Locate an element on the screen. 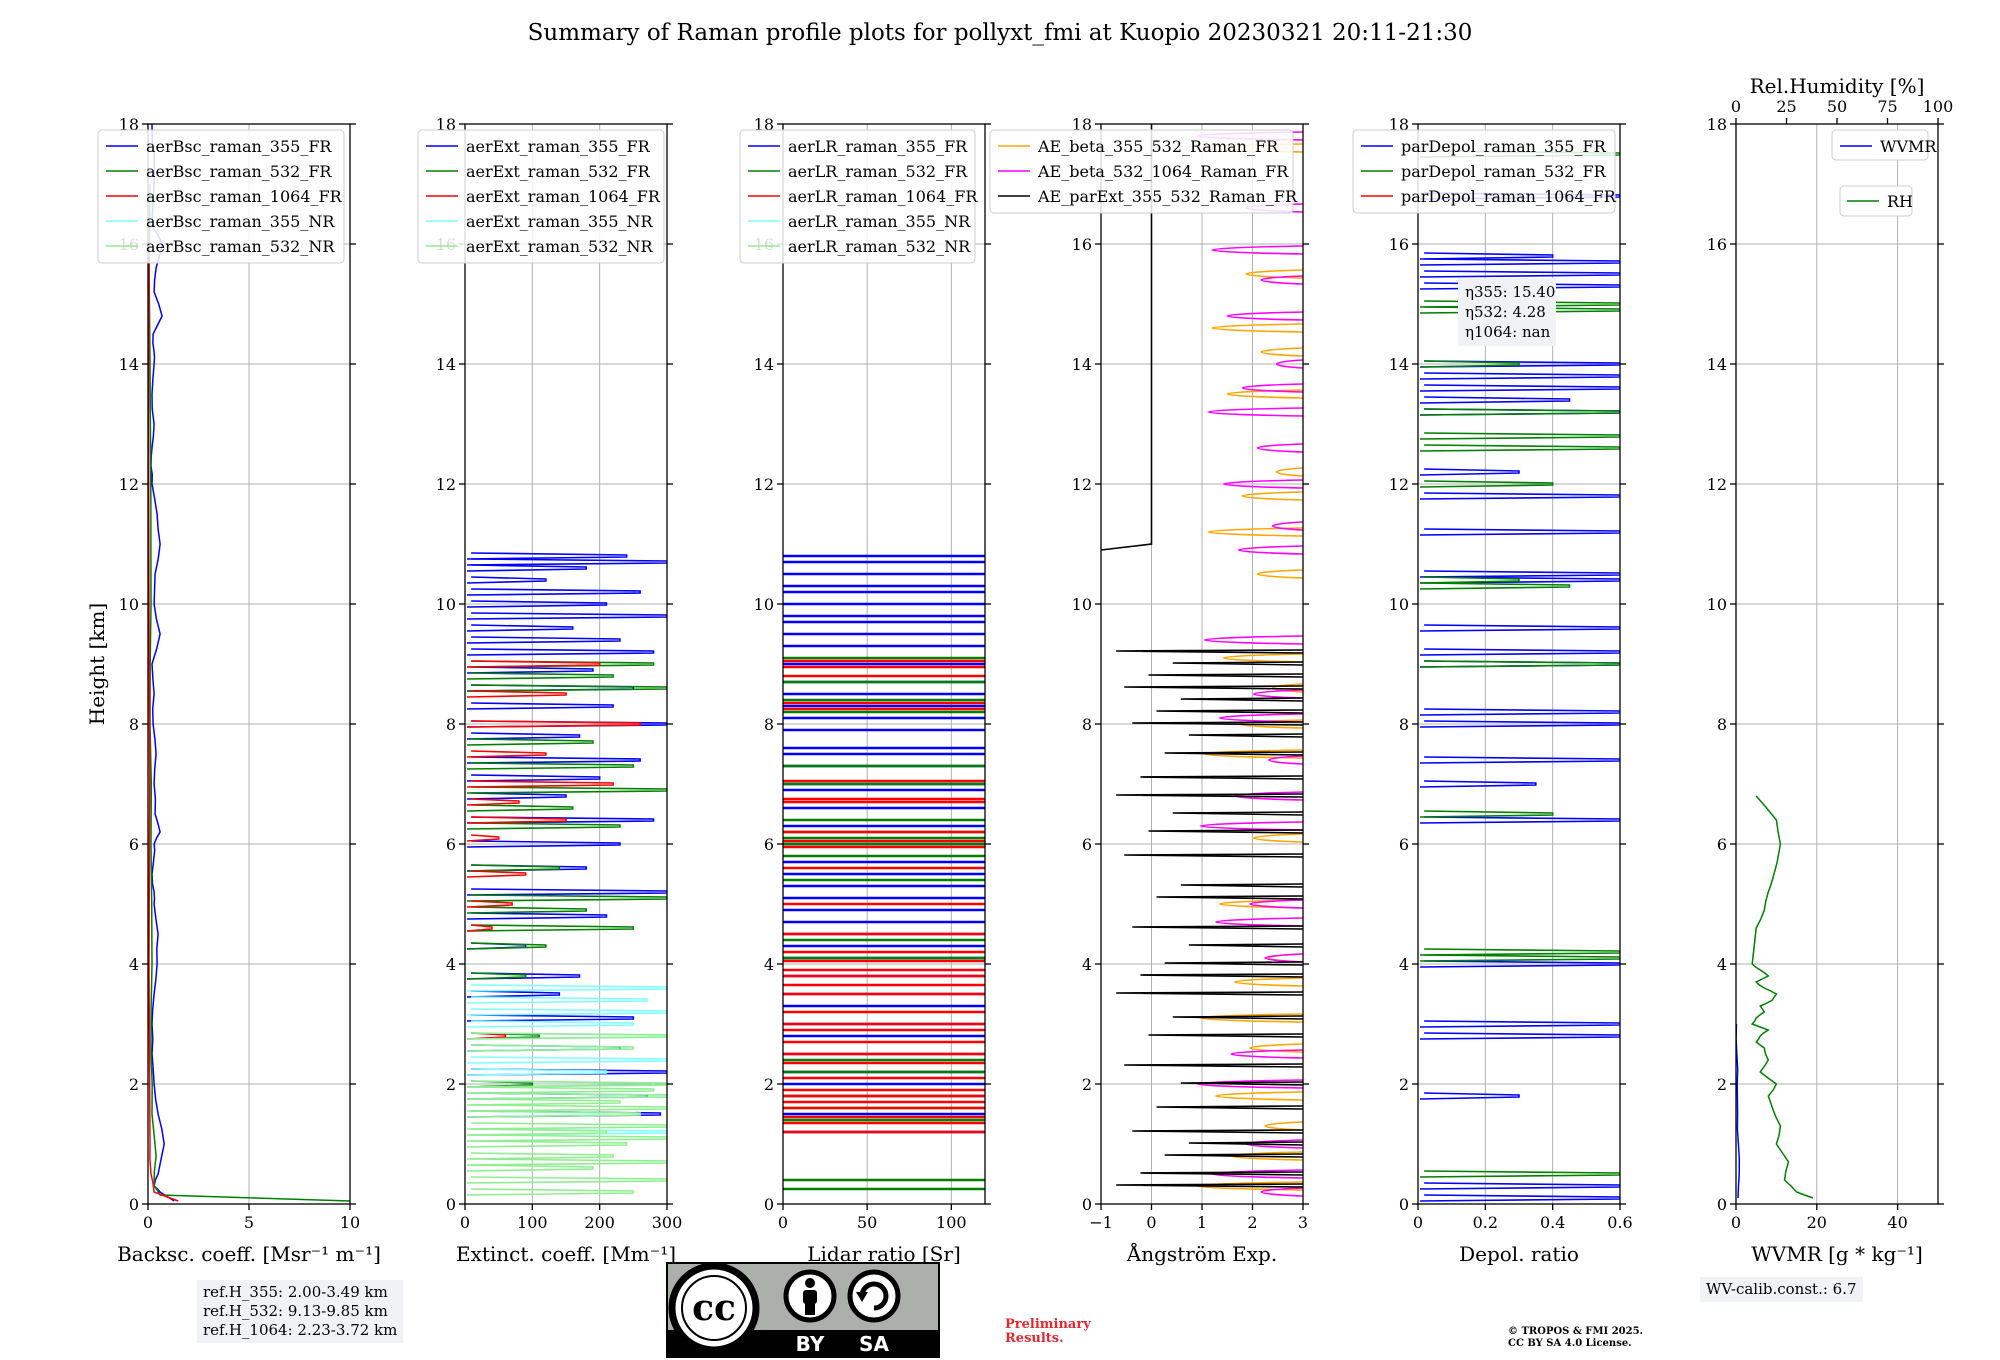  x-axis-label: Depol. ratio is located at coordinates (1519, 1254).